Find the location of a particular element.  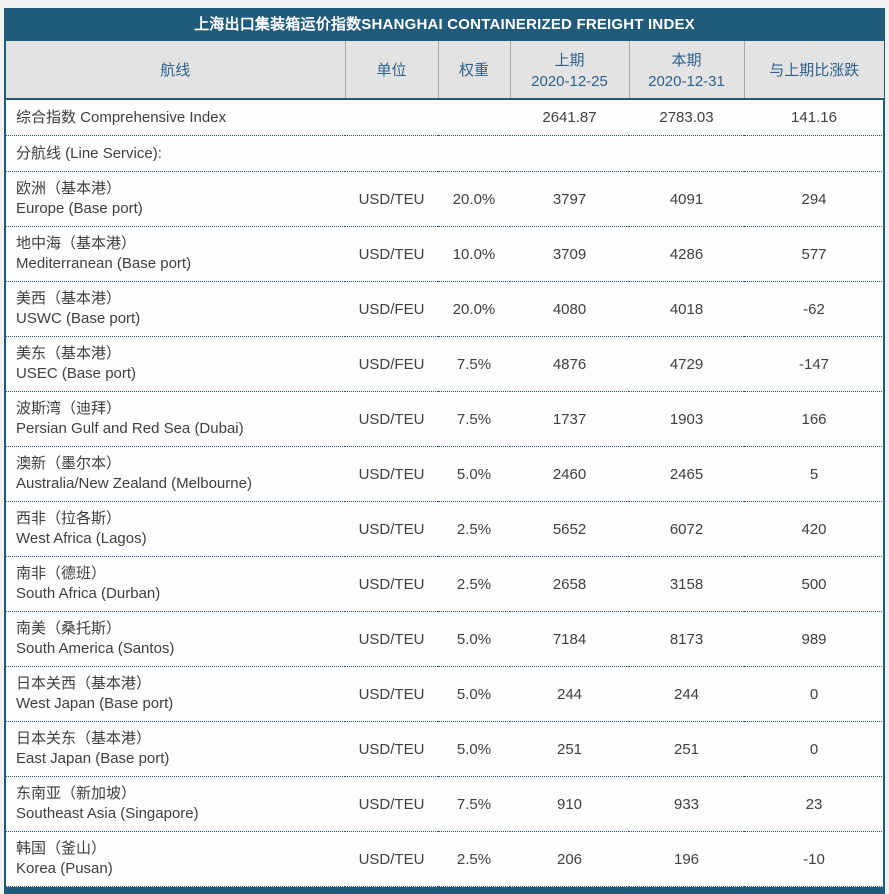

route-name-cell: 美西（基本港） USWC (Base port) is located at coordinates (175, 309).